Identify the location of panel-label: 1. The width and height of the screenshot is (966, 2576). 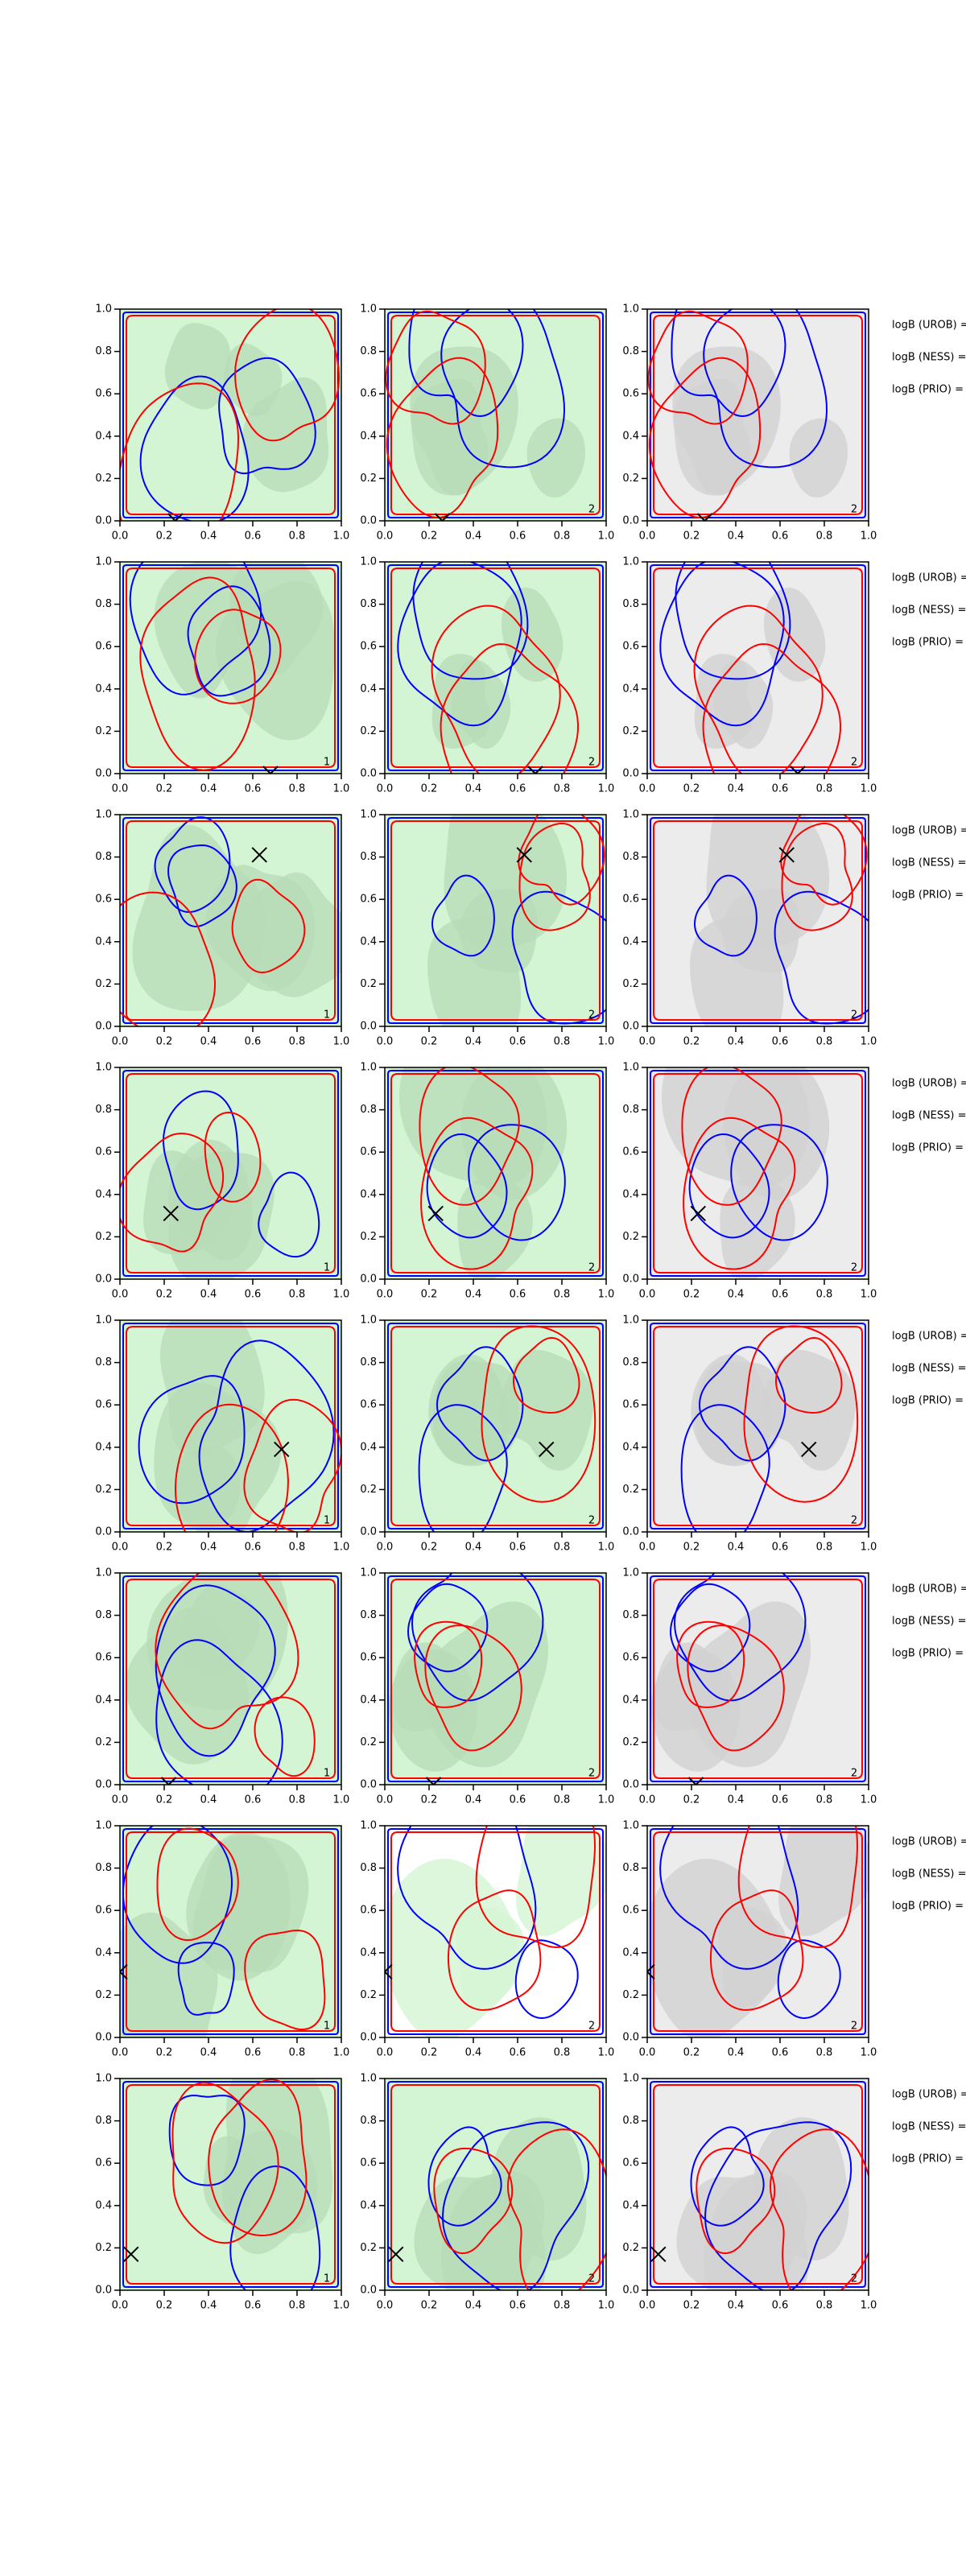
(327, 1521).